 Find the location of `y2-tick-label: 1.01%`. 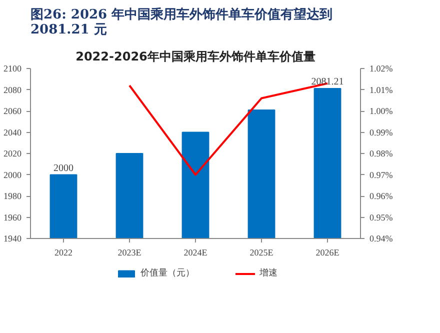

y2-tick-label: 1.01% is located at coordinates (382, 89).